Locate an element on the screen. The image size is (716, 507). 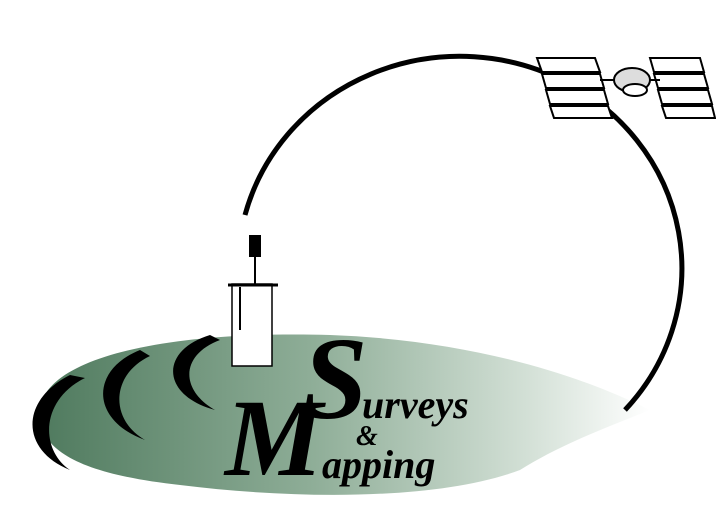
survey-pole is located at coordinates (253, 301).